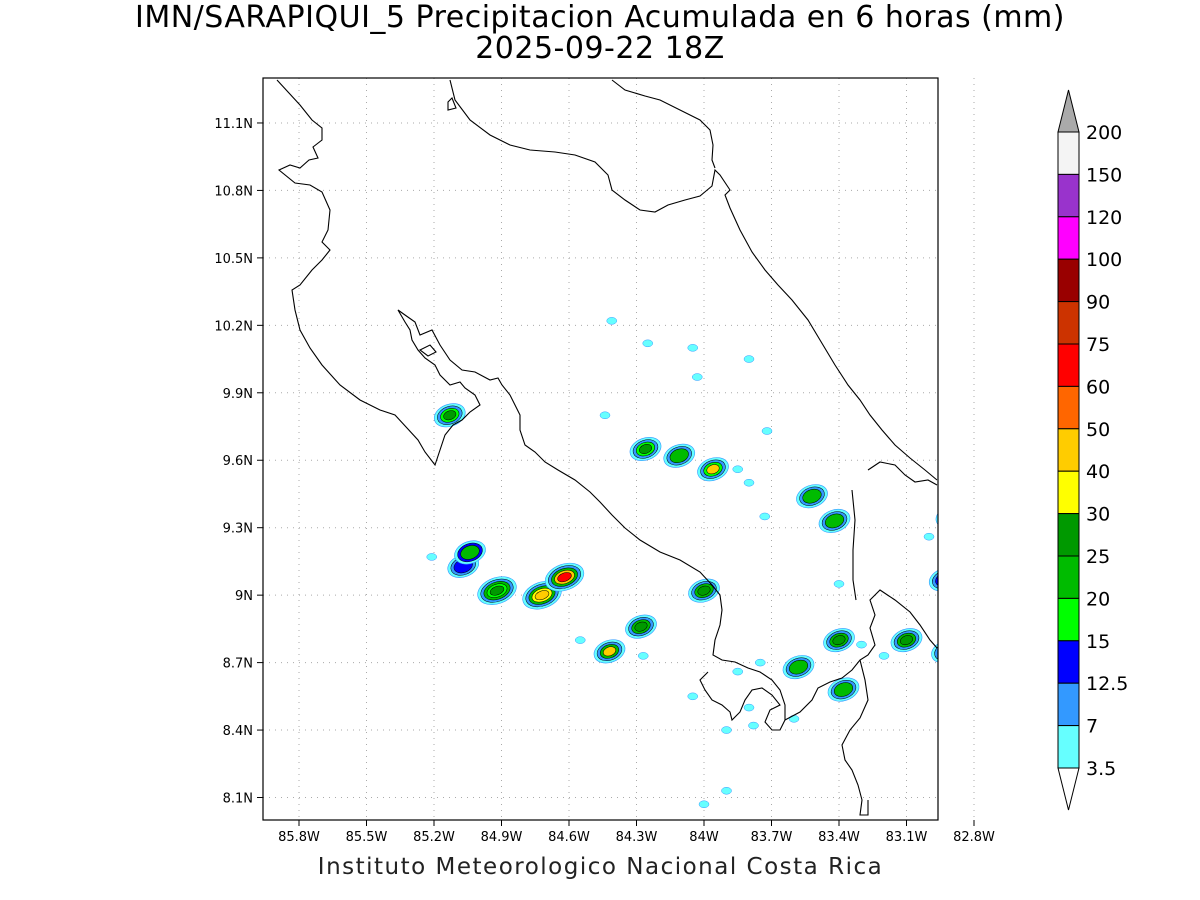  Describe the element at coordinates (1098, 642) in the screenshot. I see `colorbar-label: 15` at that location.